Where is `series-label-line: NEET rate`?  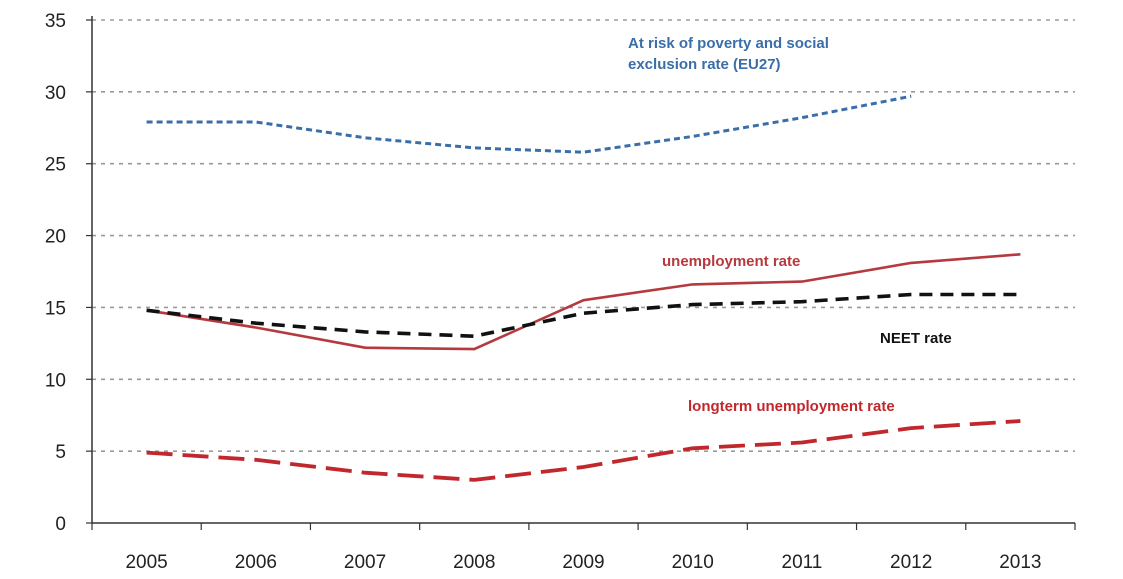 series-label-line: NEET rate is located at coordinates (916, 338).